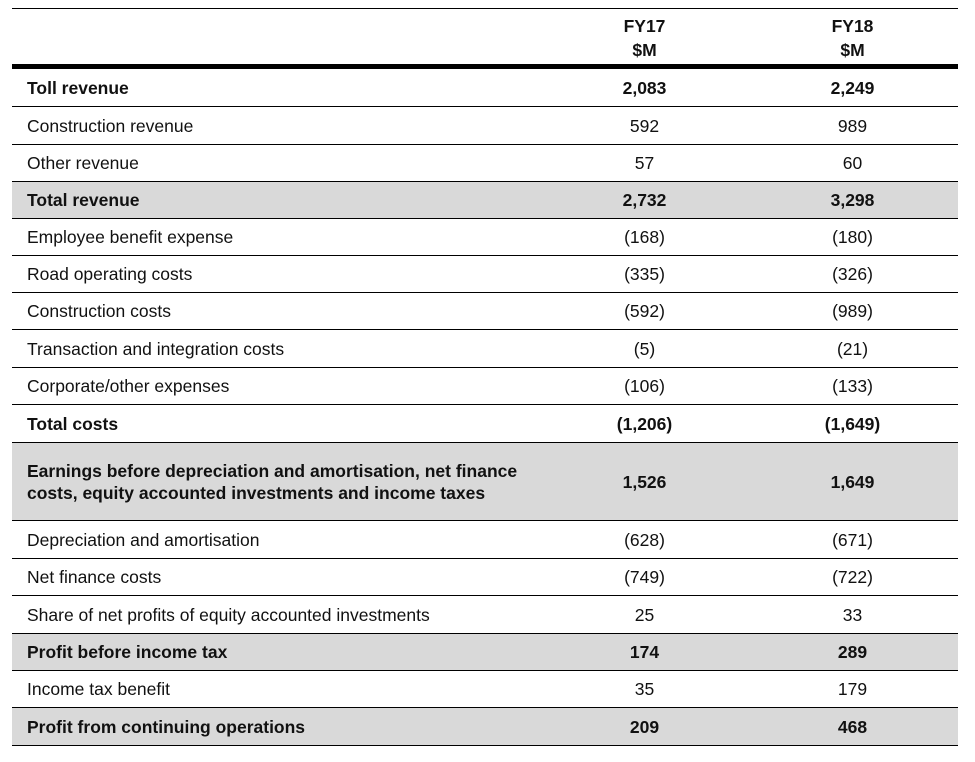 This screenshot has height=762, width=975. What do you see at coordinates (485, 200) in the screenshot?
I see `table-row: Total revenue 2,732 3,298` at bounding box center [485, 200].